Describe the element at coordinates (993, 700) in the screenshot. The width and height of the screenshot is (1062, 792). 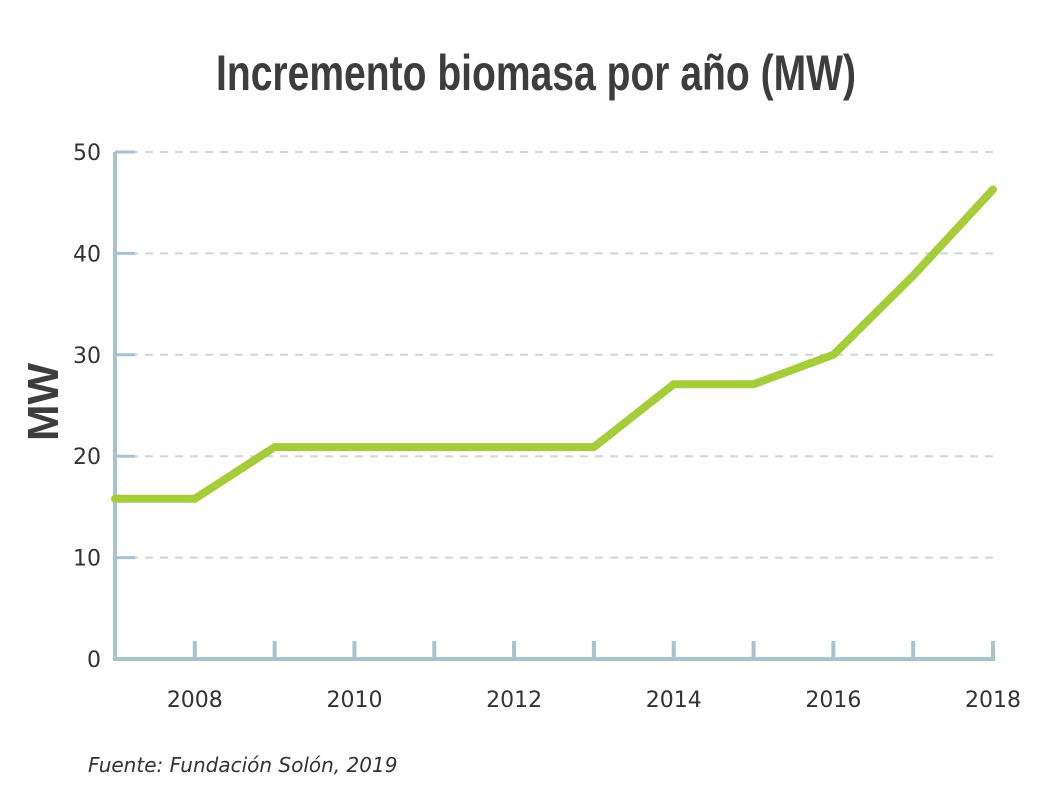
I see `x-tick-label-2018: 2018` at that location.